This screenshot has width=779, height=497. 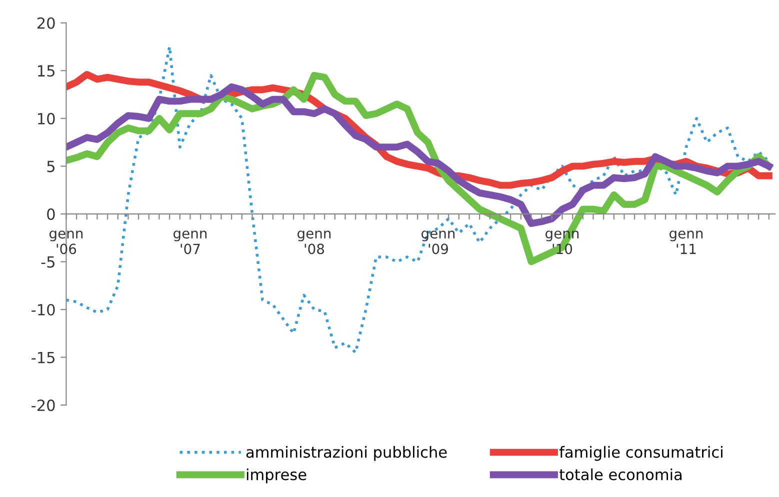 I want to click on y-tick-label: -20, so click(x=43, y=406).